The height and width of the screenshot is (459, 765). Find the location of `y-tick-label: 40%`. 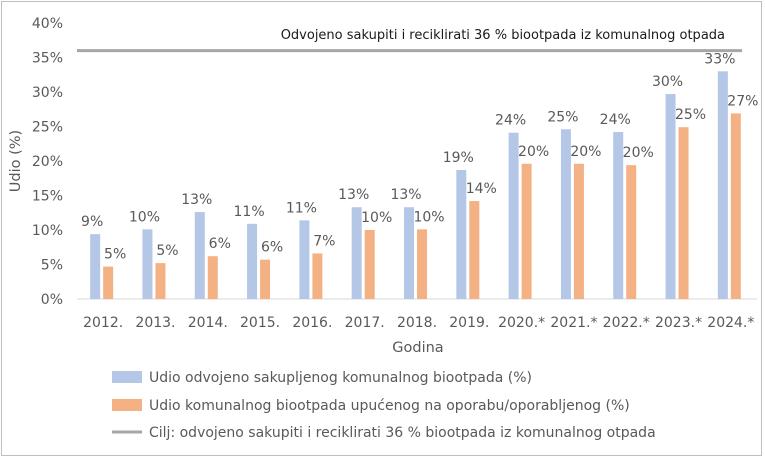

y-tick-label: 40% is located at coordinates (47, 24).